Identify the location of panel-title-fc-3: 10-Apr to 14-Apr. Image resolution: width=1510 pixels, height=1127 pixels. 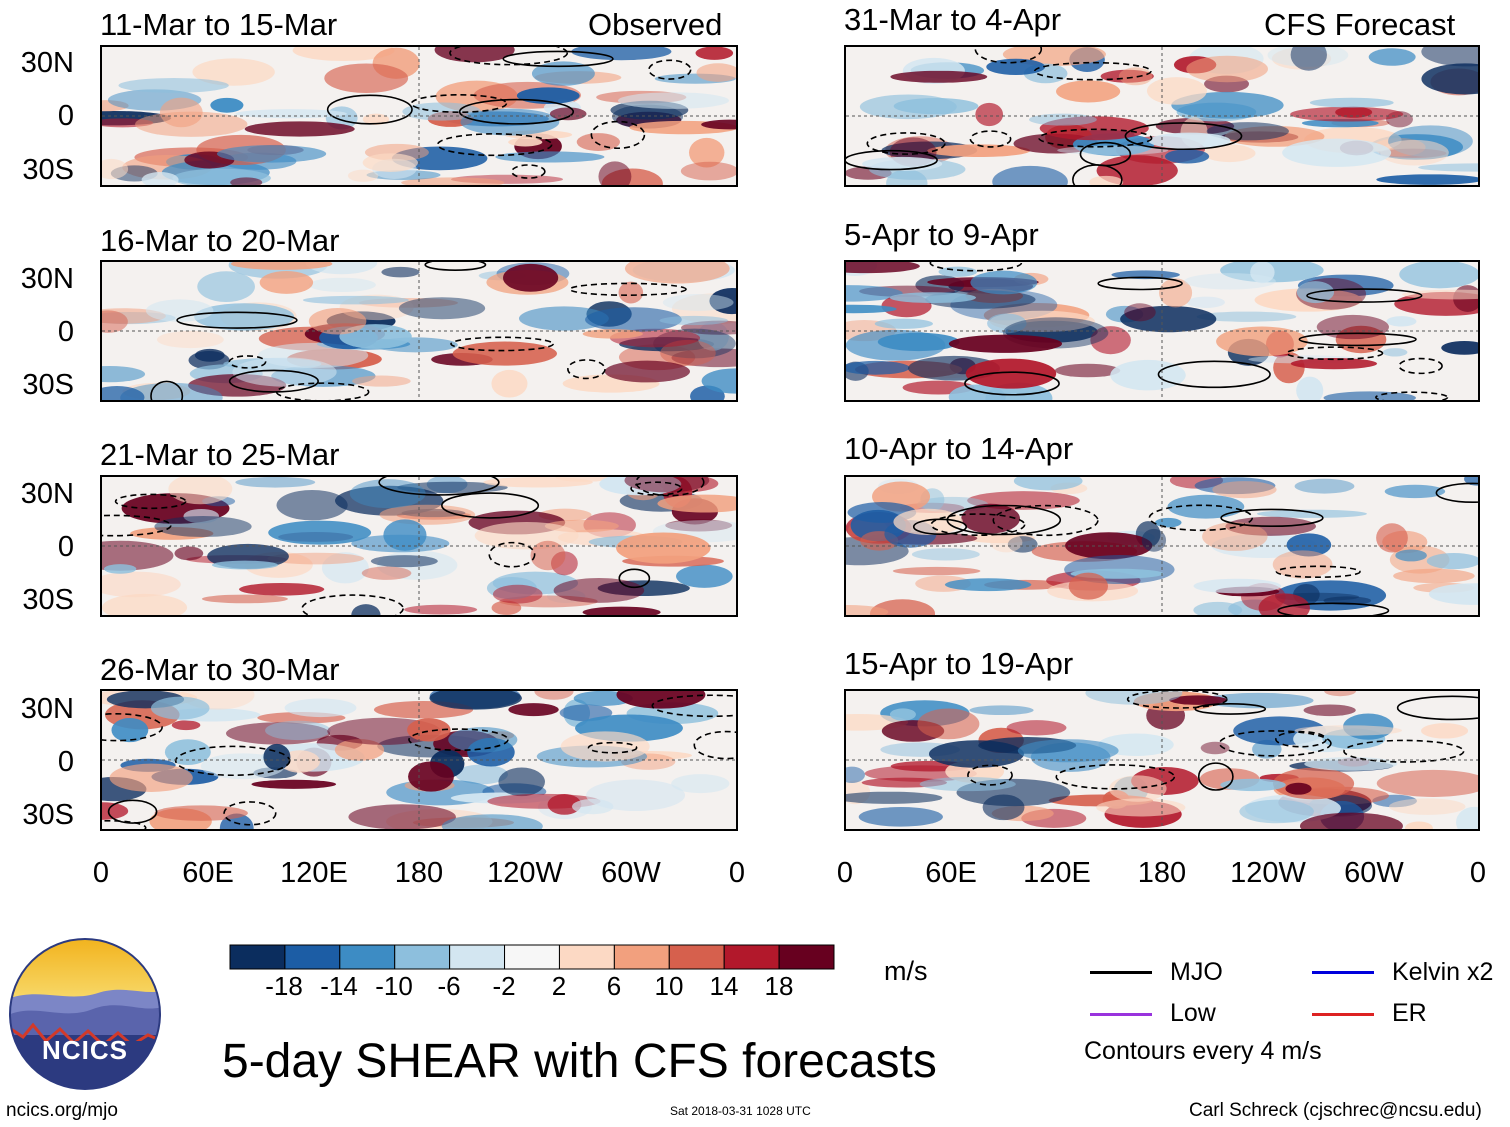
(959, 448).